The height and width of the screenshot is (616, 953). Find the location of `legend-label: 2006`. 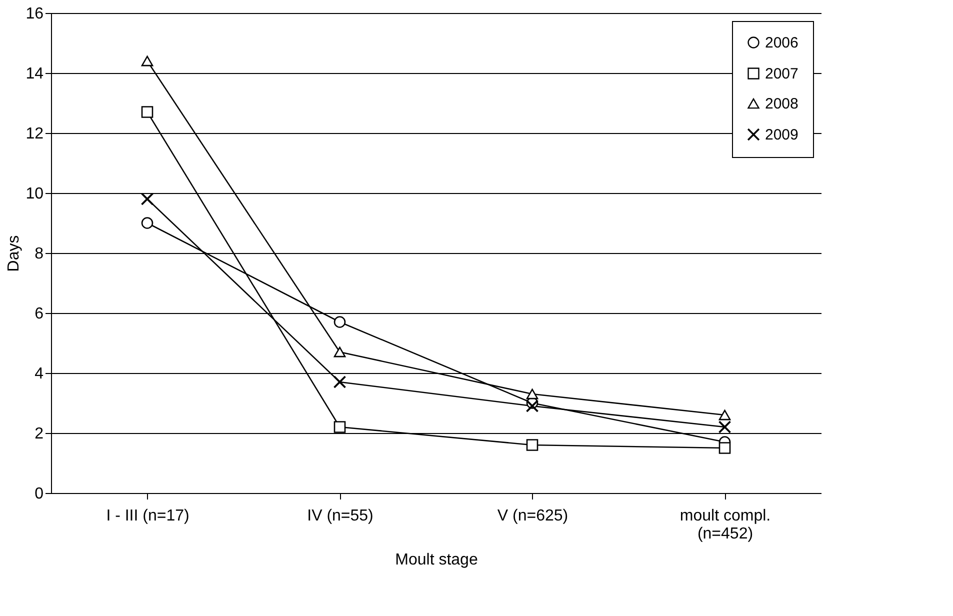

legend-label: 2006 is located at coordinates (781, 43).